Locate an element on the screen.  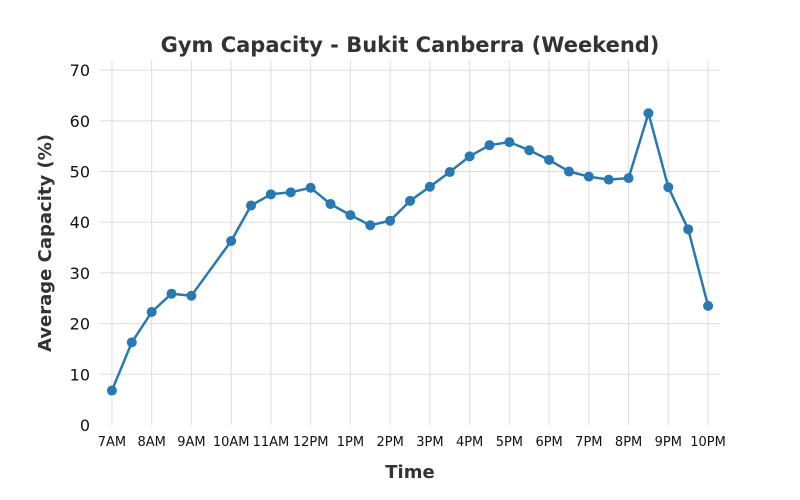
y-tick-label: 60 is located at coordinates (80, 121).